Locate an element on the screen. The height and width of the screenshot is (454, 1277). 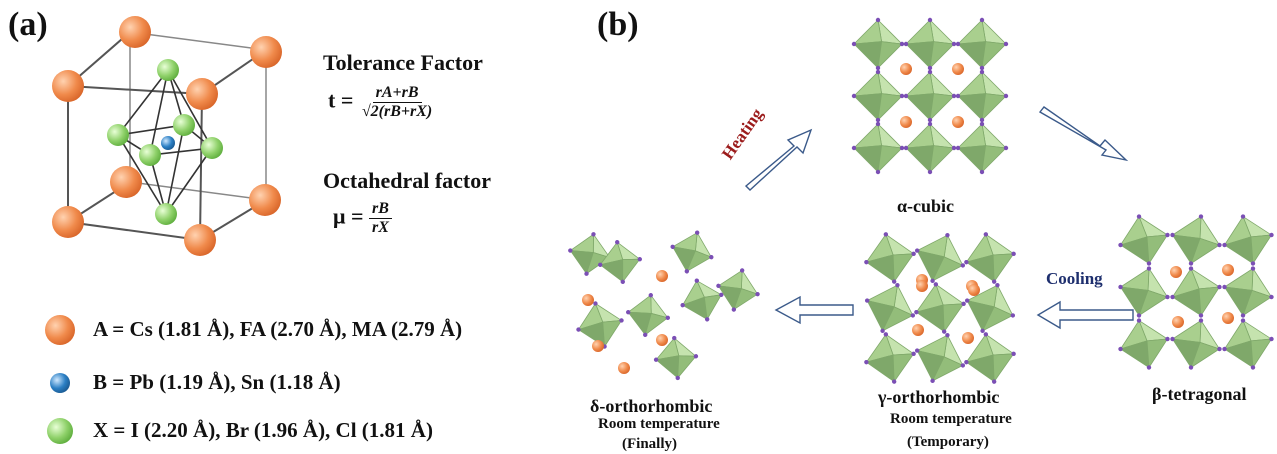
alpha-cubic-label: α-cubic is located at coordinates (926, 206).